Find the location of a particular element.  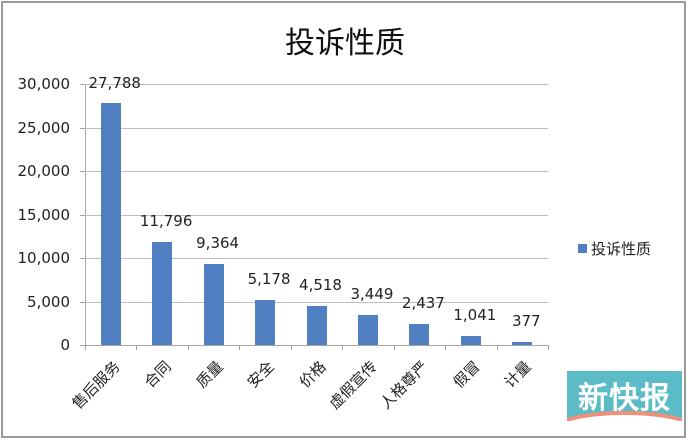

legend: 投诉性质 is located at coordinates (614, 248).